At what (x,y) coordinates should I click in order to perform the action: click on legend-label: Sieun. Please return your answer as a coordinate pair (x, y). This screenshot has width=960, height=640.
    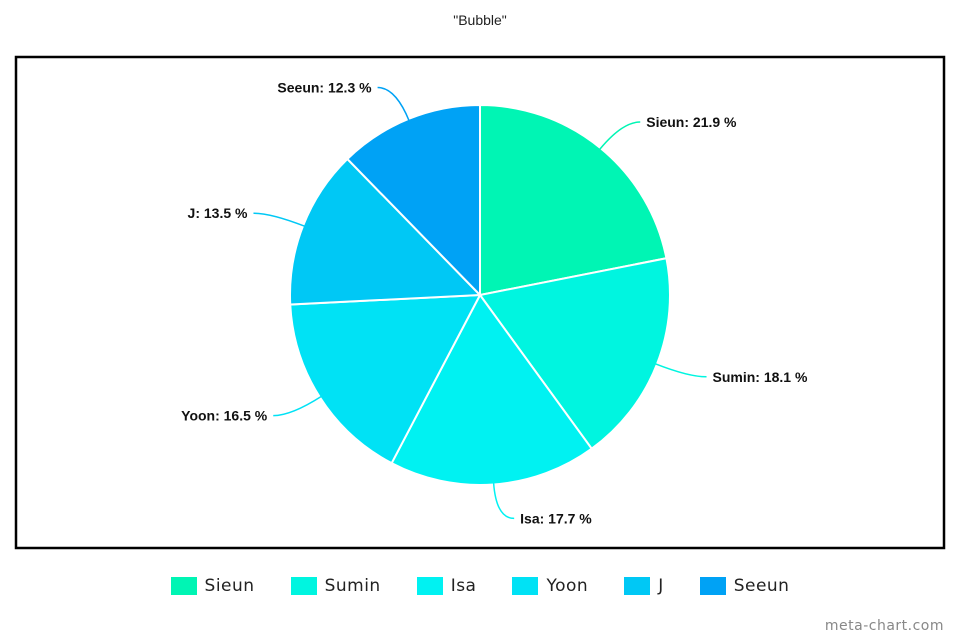
    Looking at the image, I should click on (229, 586).